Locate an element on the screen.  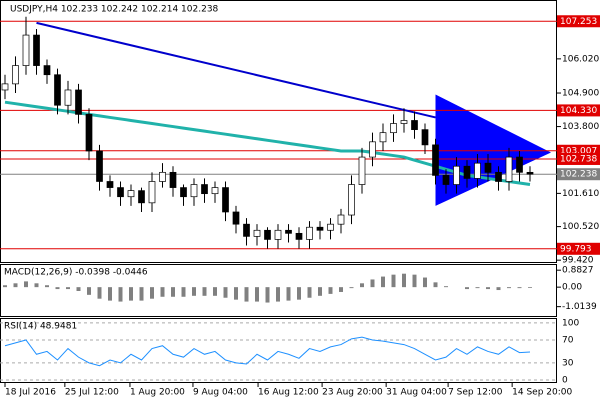
level-label: 104.330 is located at coordinates (578, 111).